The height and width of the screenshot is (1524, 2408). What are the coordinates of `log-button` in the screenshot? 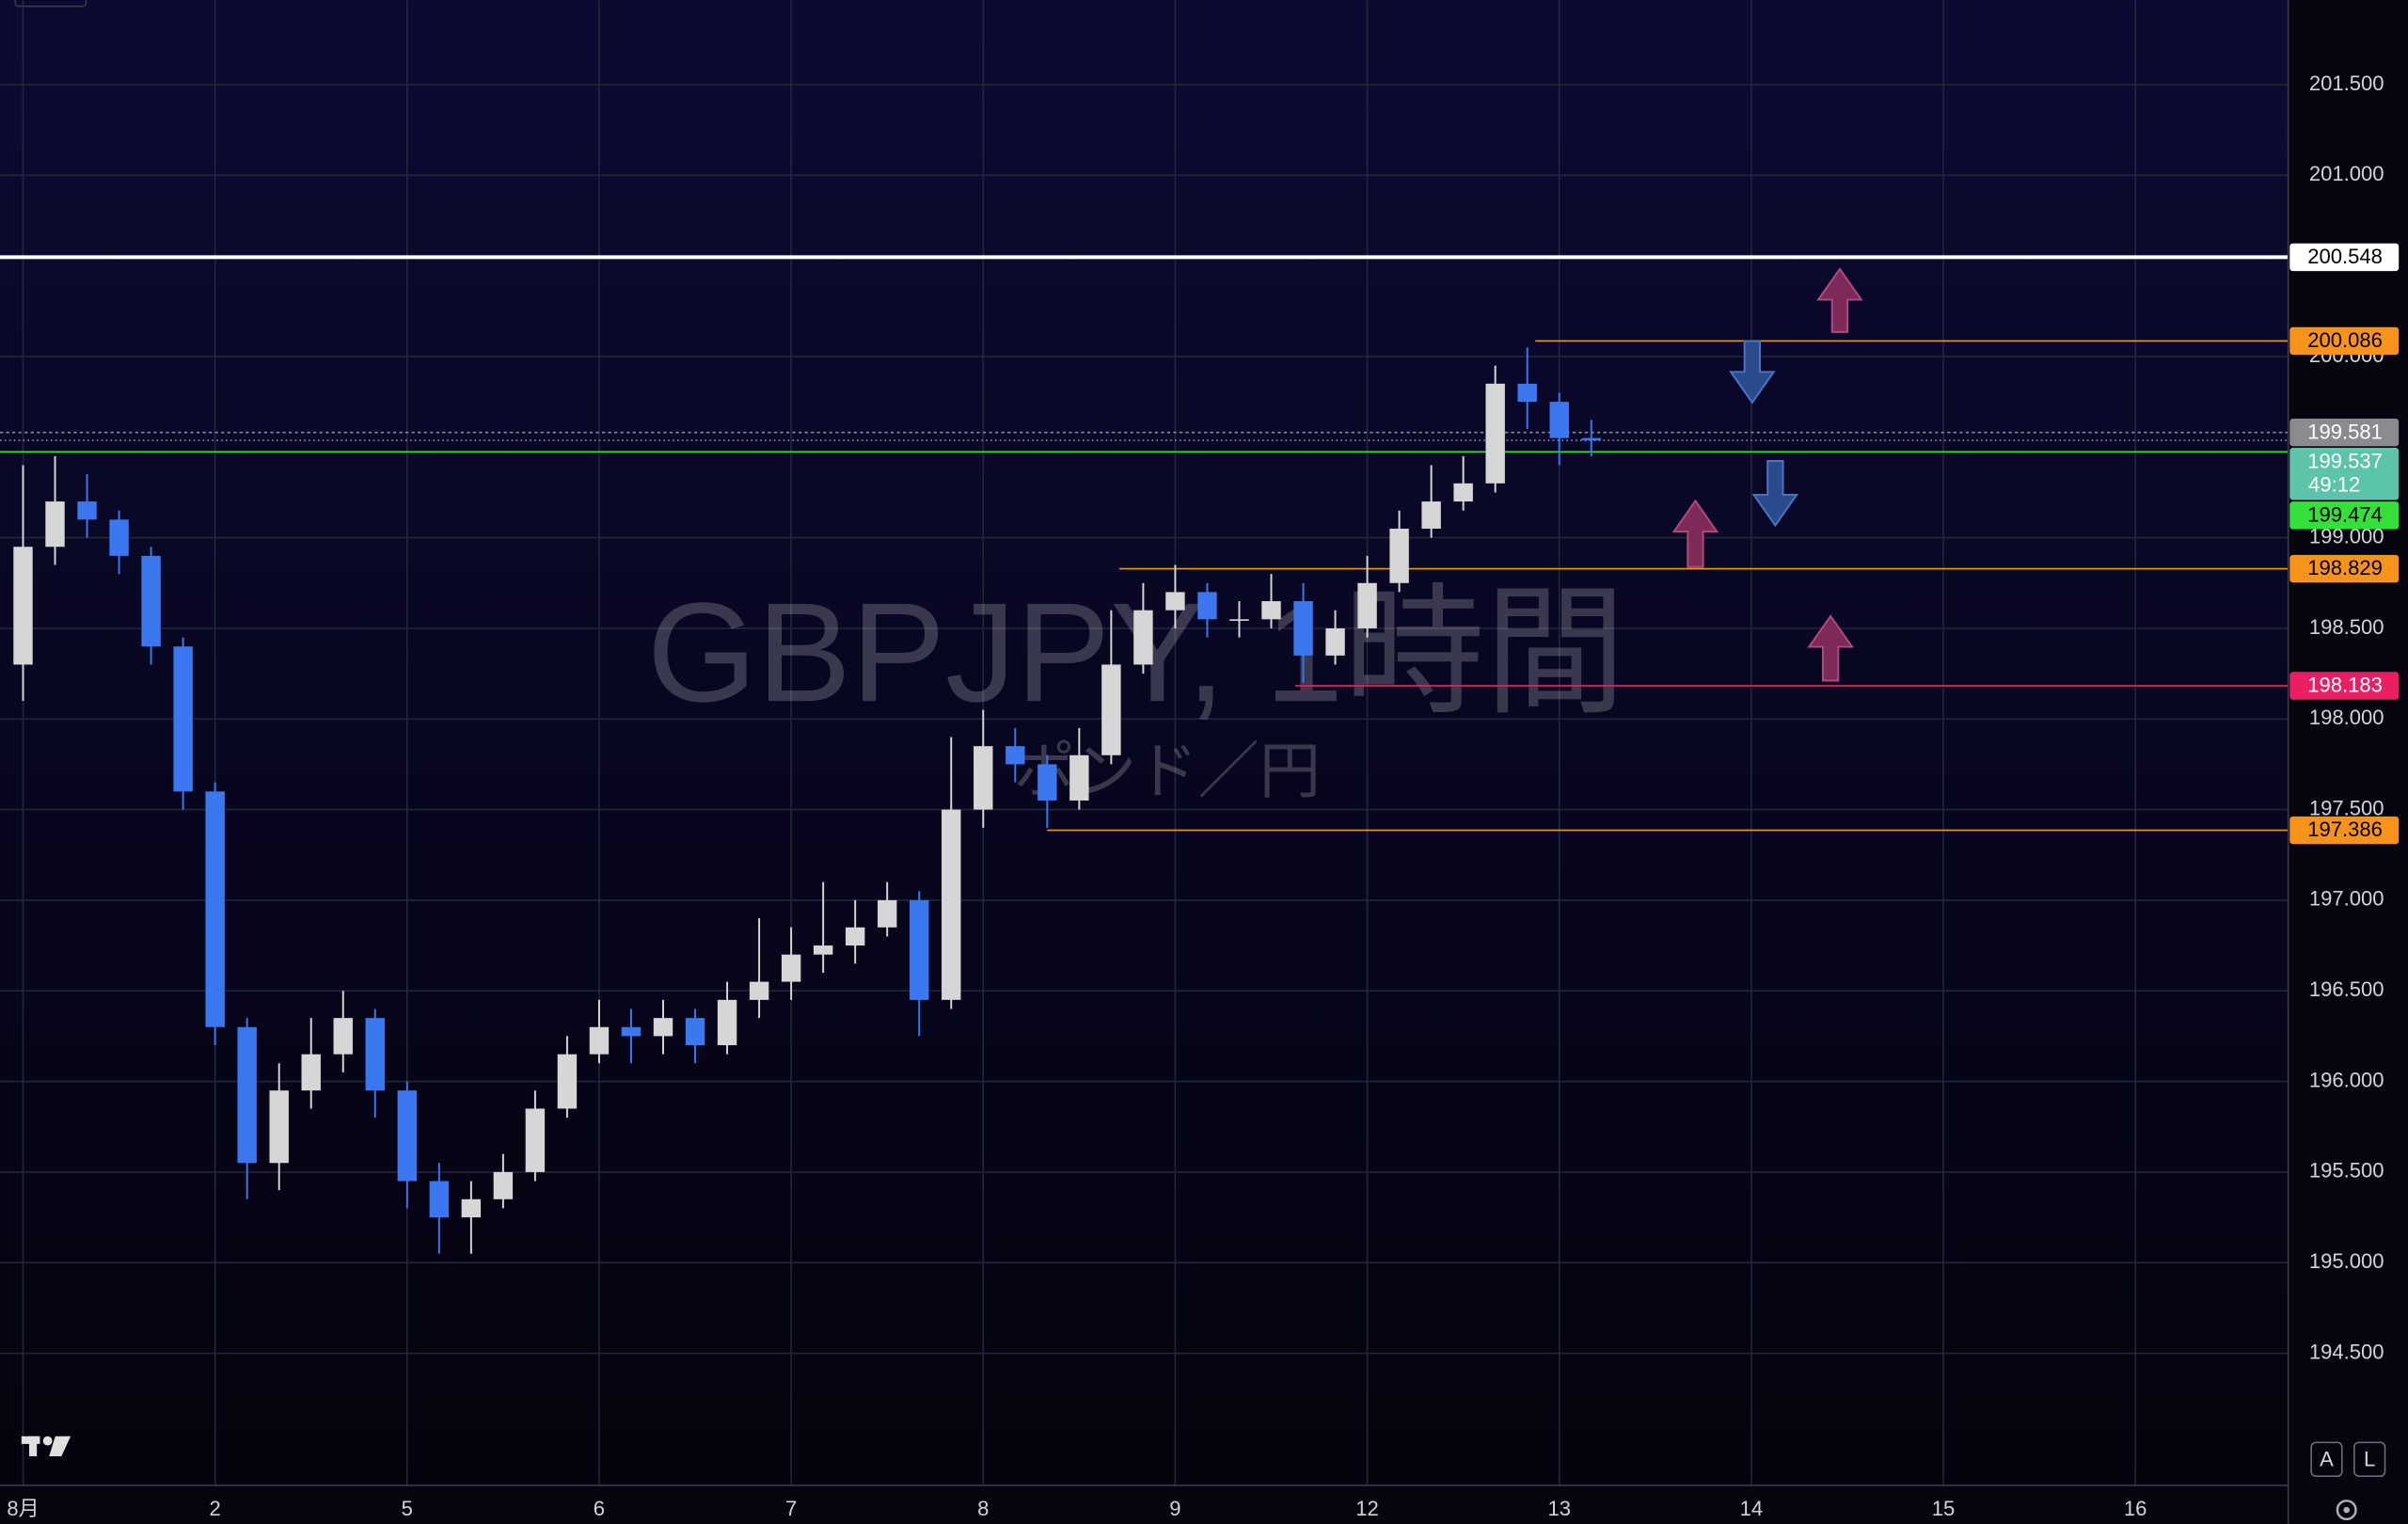 It's located at (2370, 1459).